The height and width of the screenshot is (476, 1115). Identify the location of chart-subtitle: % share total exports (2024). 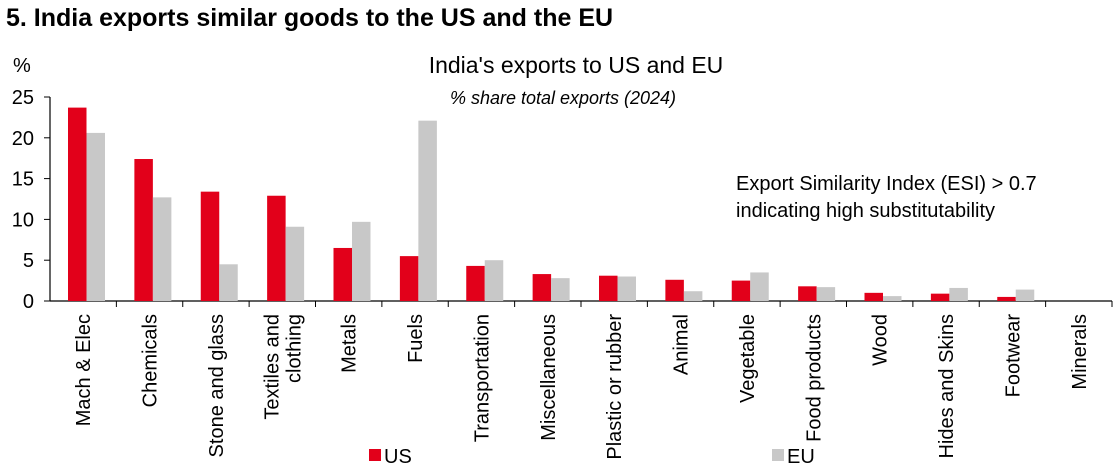
(563, 98).